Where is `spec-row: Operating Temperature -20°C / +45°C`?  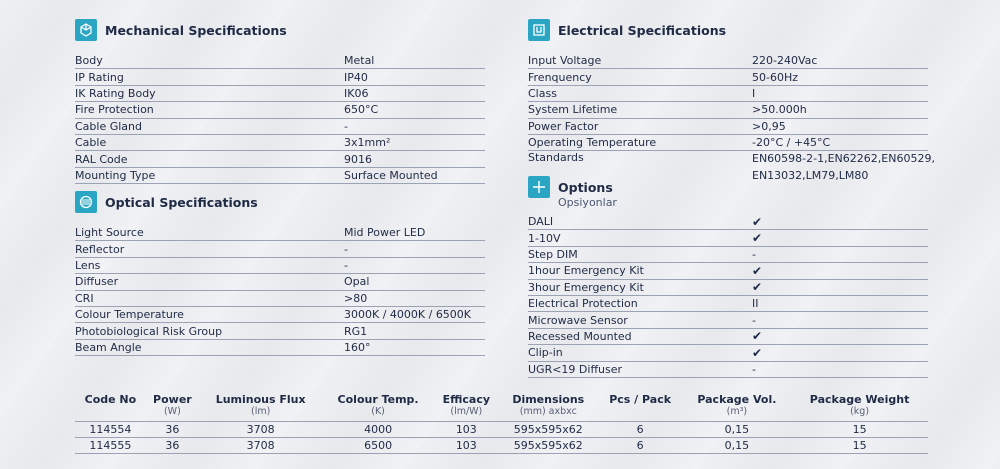
spec-row: Operating Temperature -20°C / +45°C is located at coordinates (728, 143).